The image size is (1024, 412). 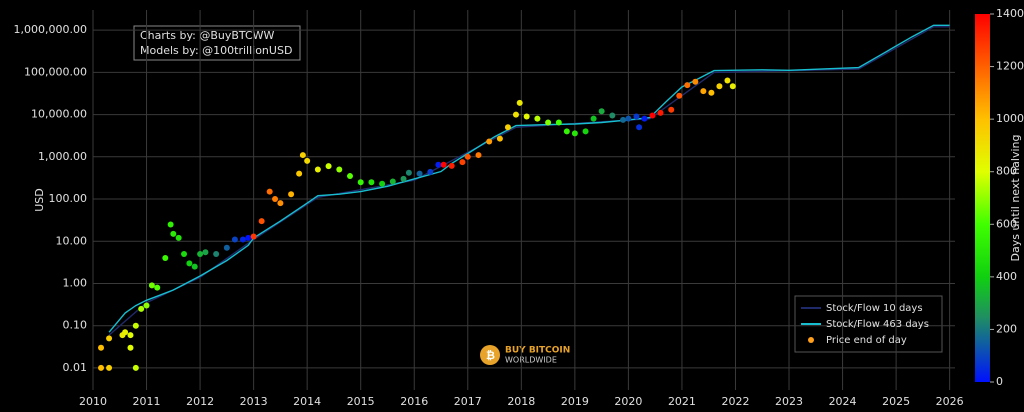 I want to click on x-tick-label: 2023, so click(x=789, y=401).